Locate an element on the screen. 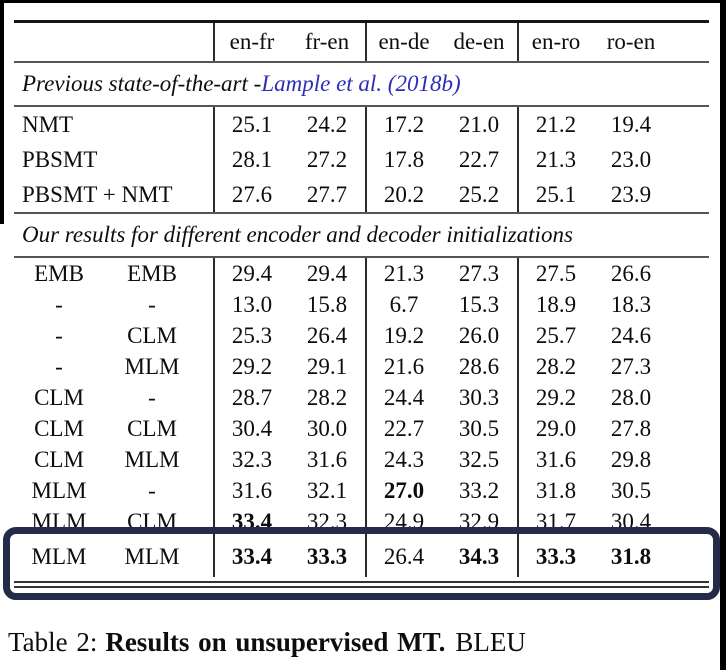  bleu-value: 15.8 is located at coordinates (327, 304).